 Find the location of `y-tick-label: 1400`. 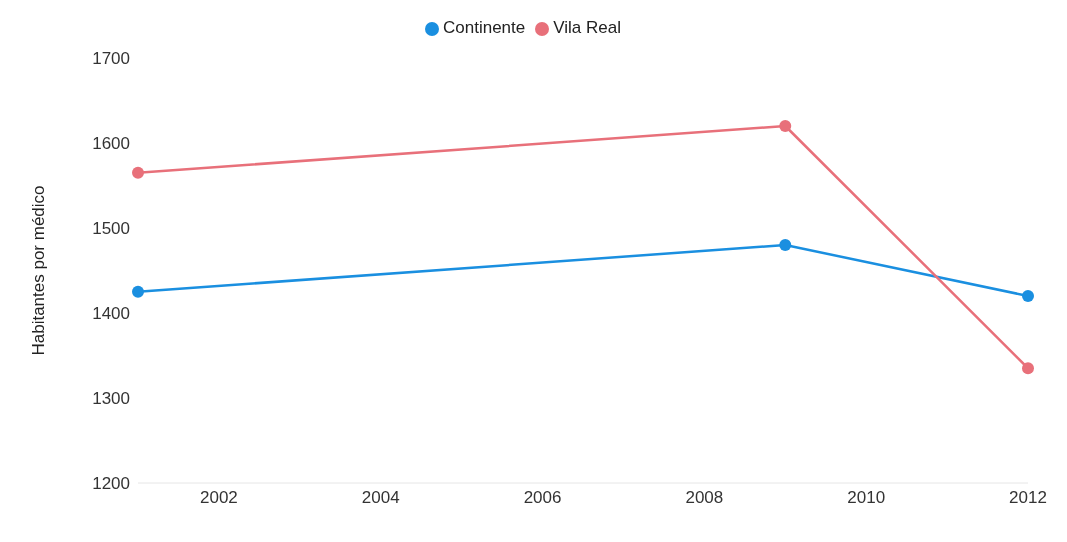

y-tick-label: 1400 is located at coordinates (111, 314).